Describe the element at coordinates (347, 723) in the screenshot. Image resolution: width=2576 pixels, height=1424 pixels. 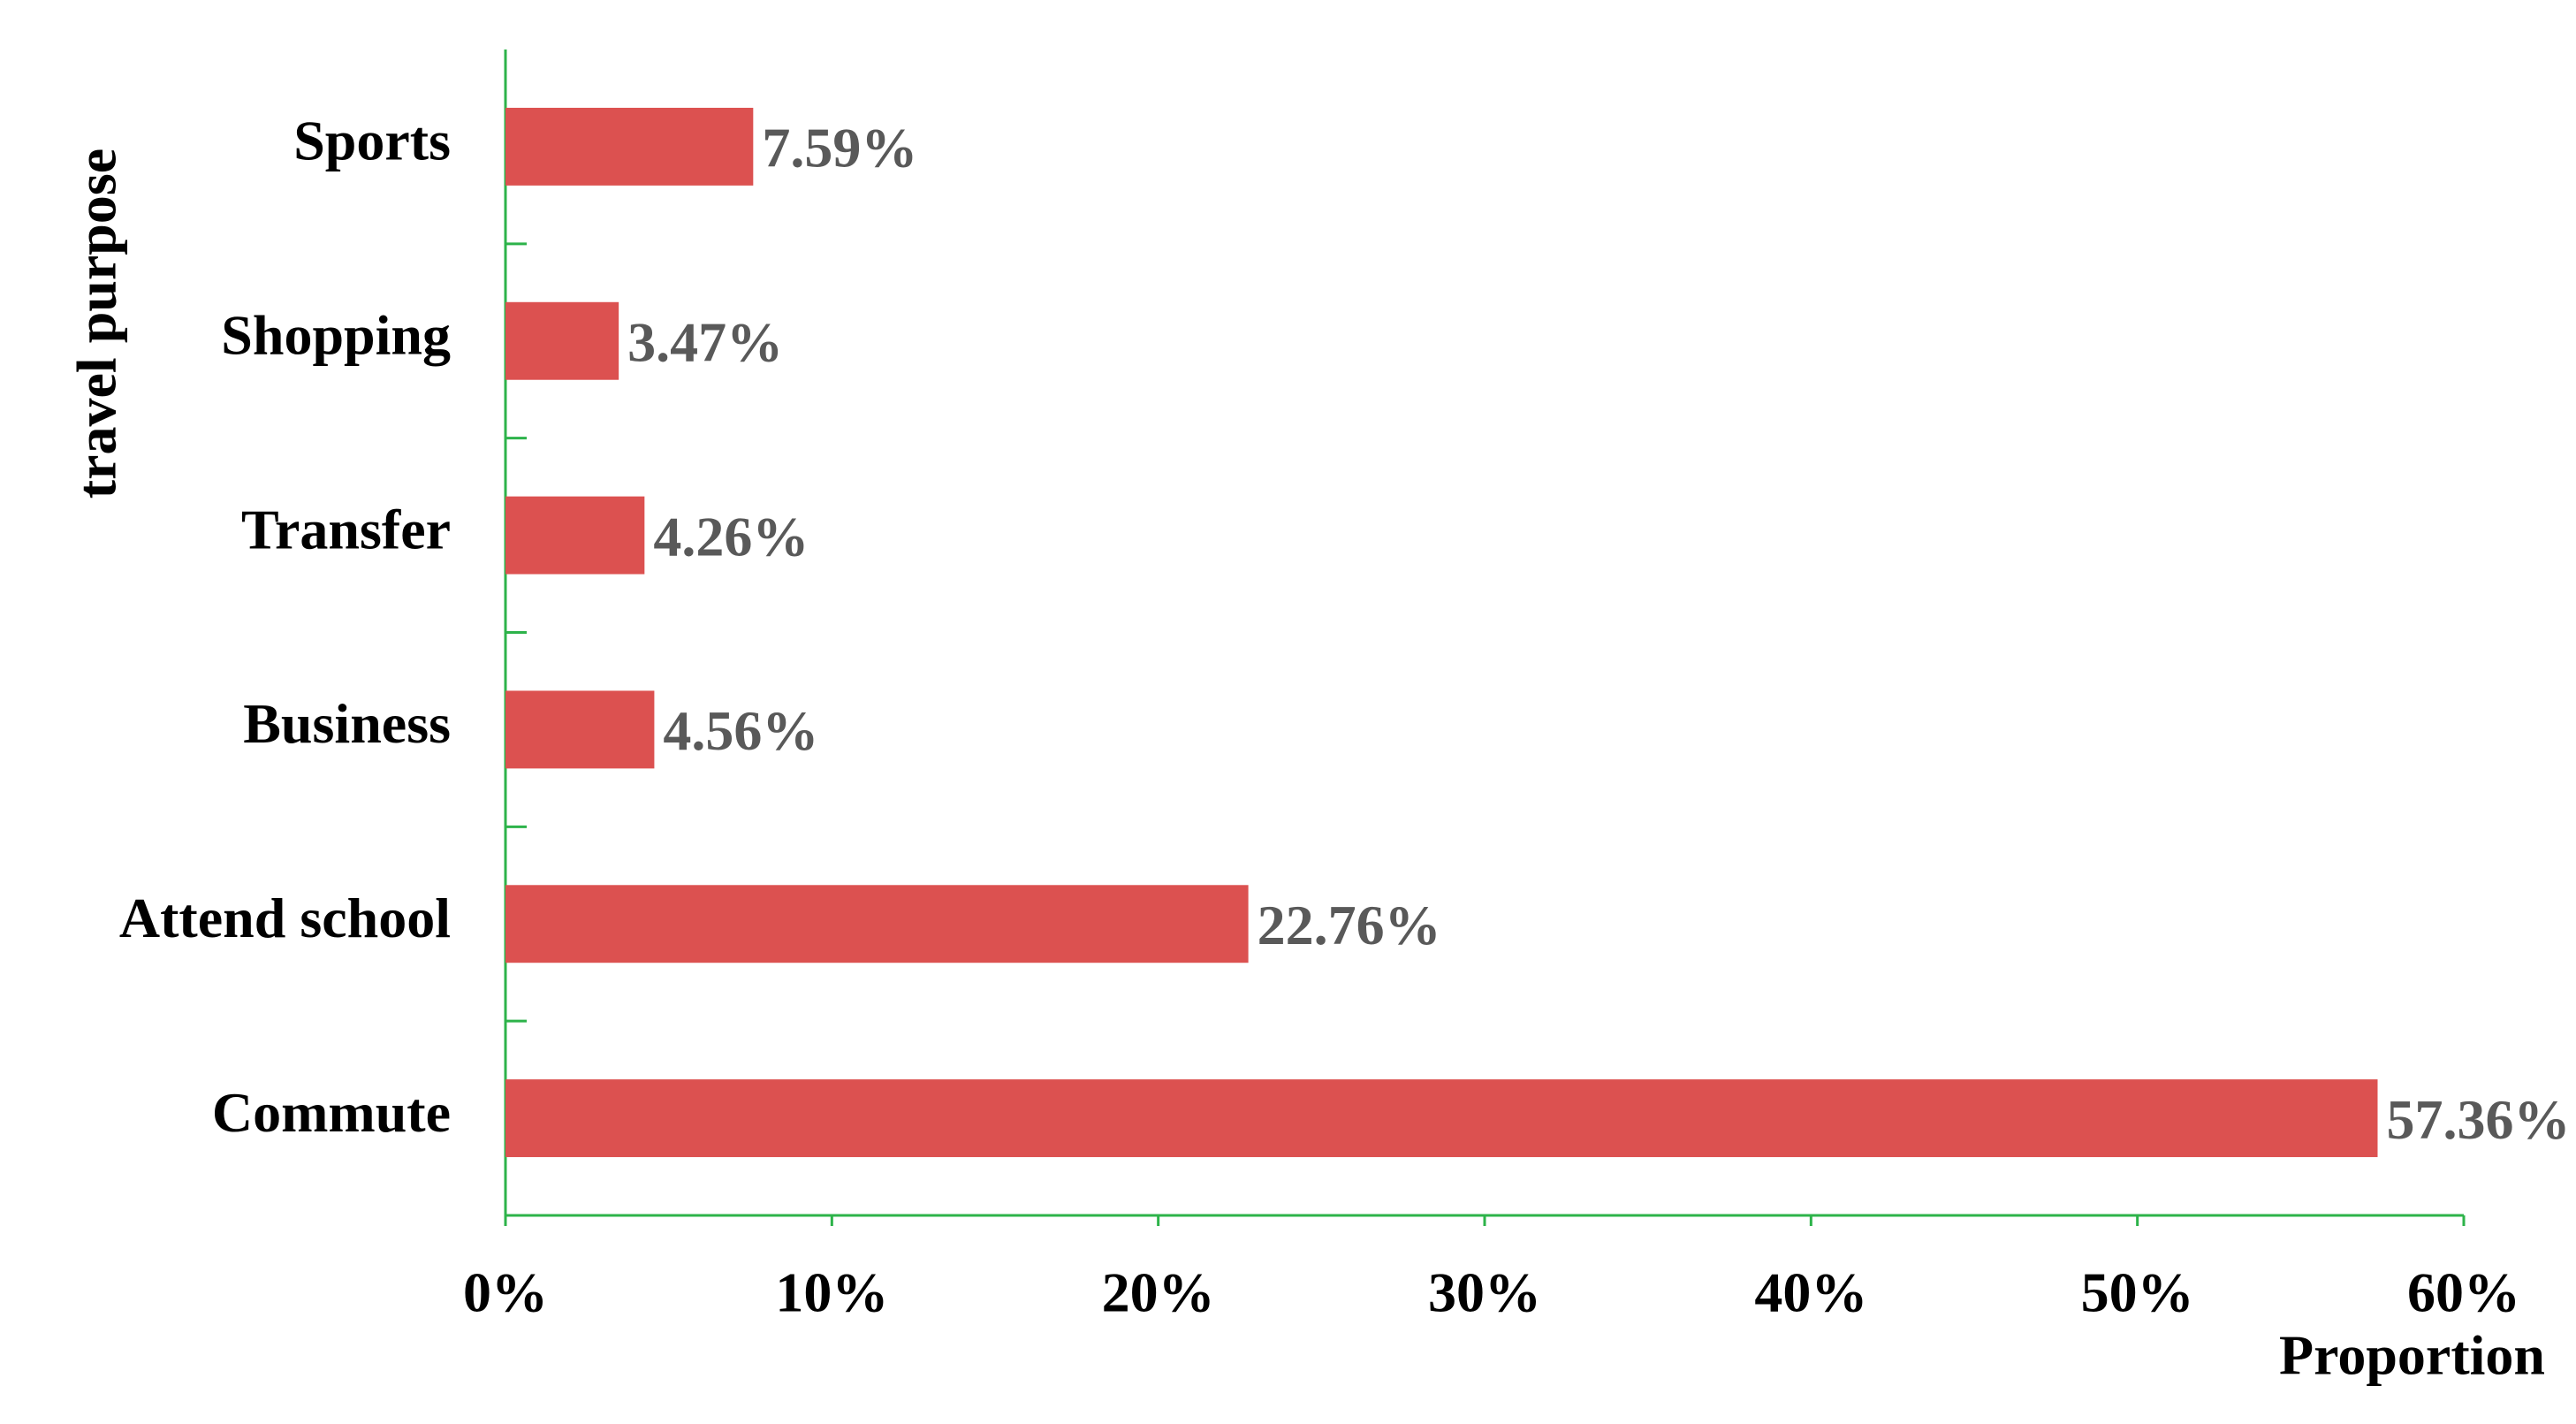
I see `y-tick-label: Business` at that location.